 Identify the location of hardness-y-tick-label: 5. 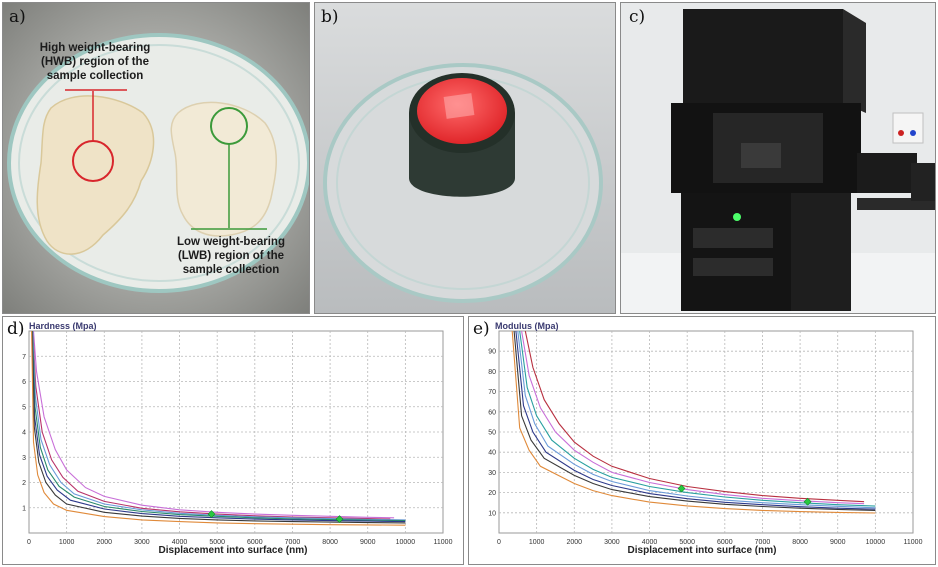
(24, 407).